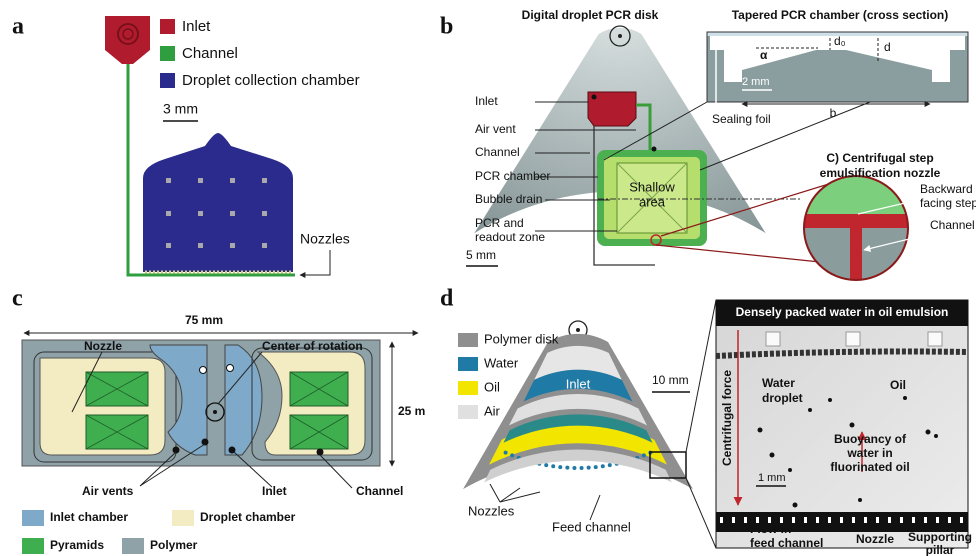 The image size is (976, 556). I want to click on label: Backward, so click(946, 189).